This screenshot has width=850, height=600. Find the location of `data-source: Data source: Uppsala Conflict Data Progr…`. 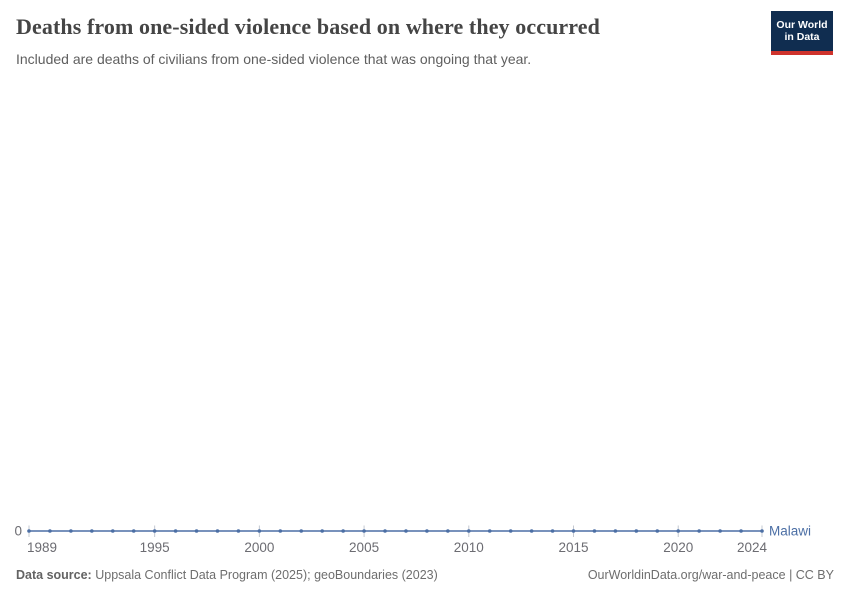

data-source: Data source: Uppsala Conflict Data Progr… is located at coordinates (227, 575).